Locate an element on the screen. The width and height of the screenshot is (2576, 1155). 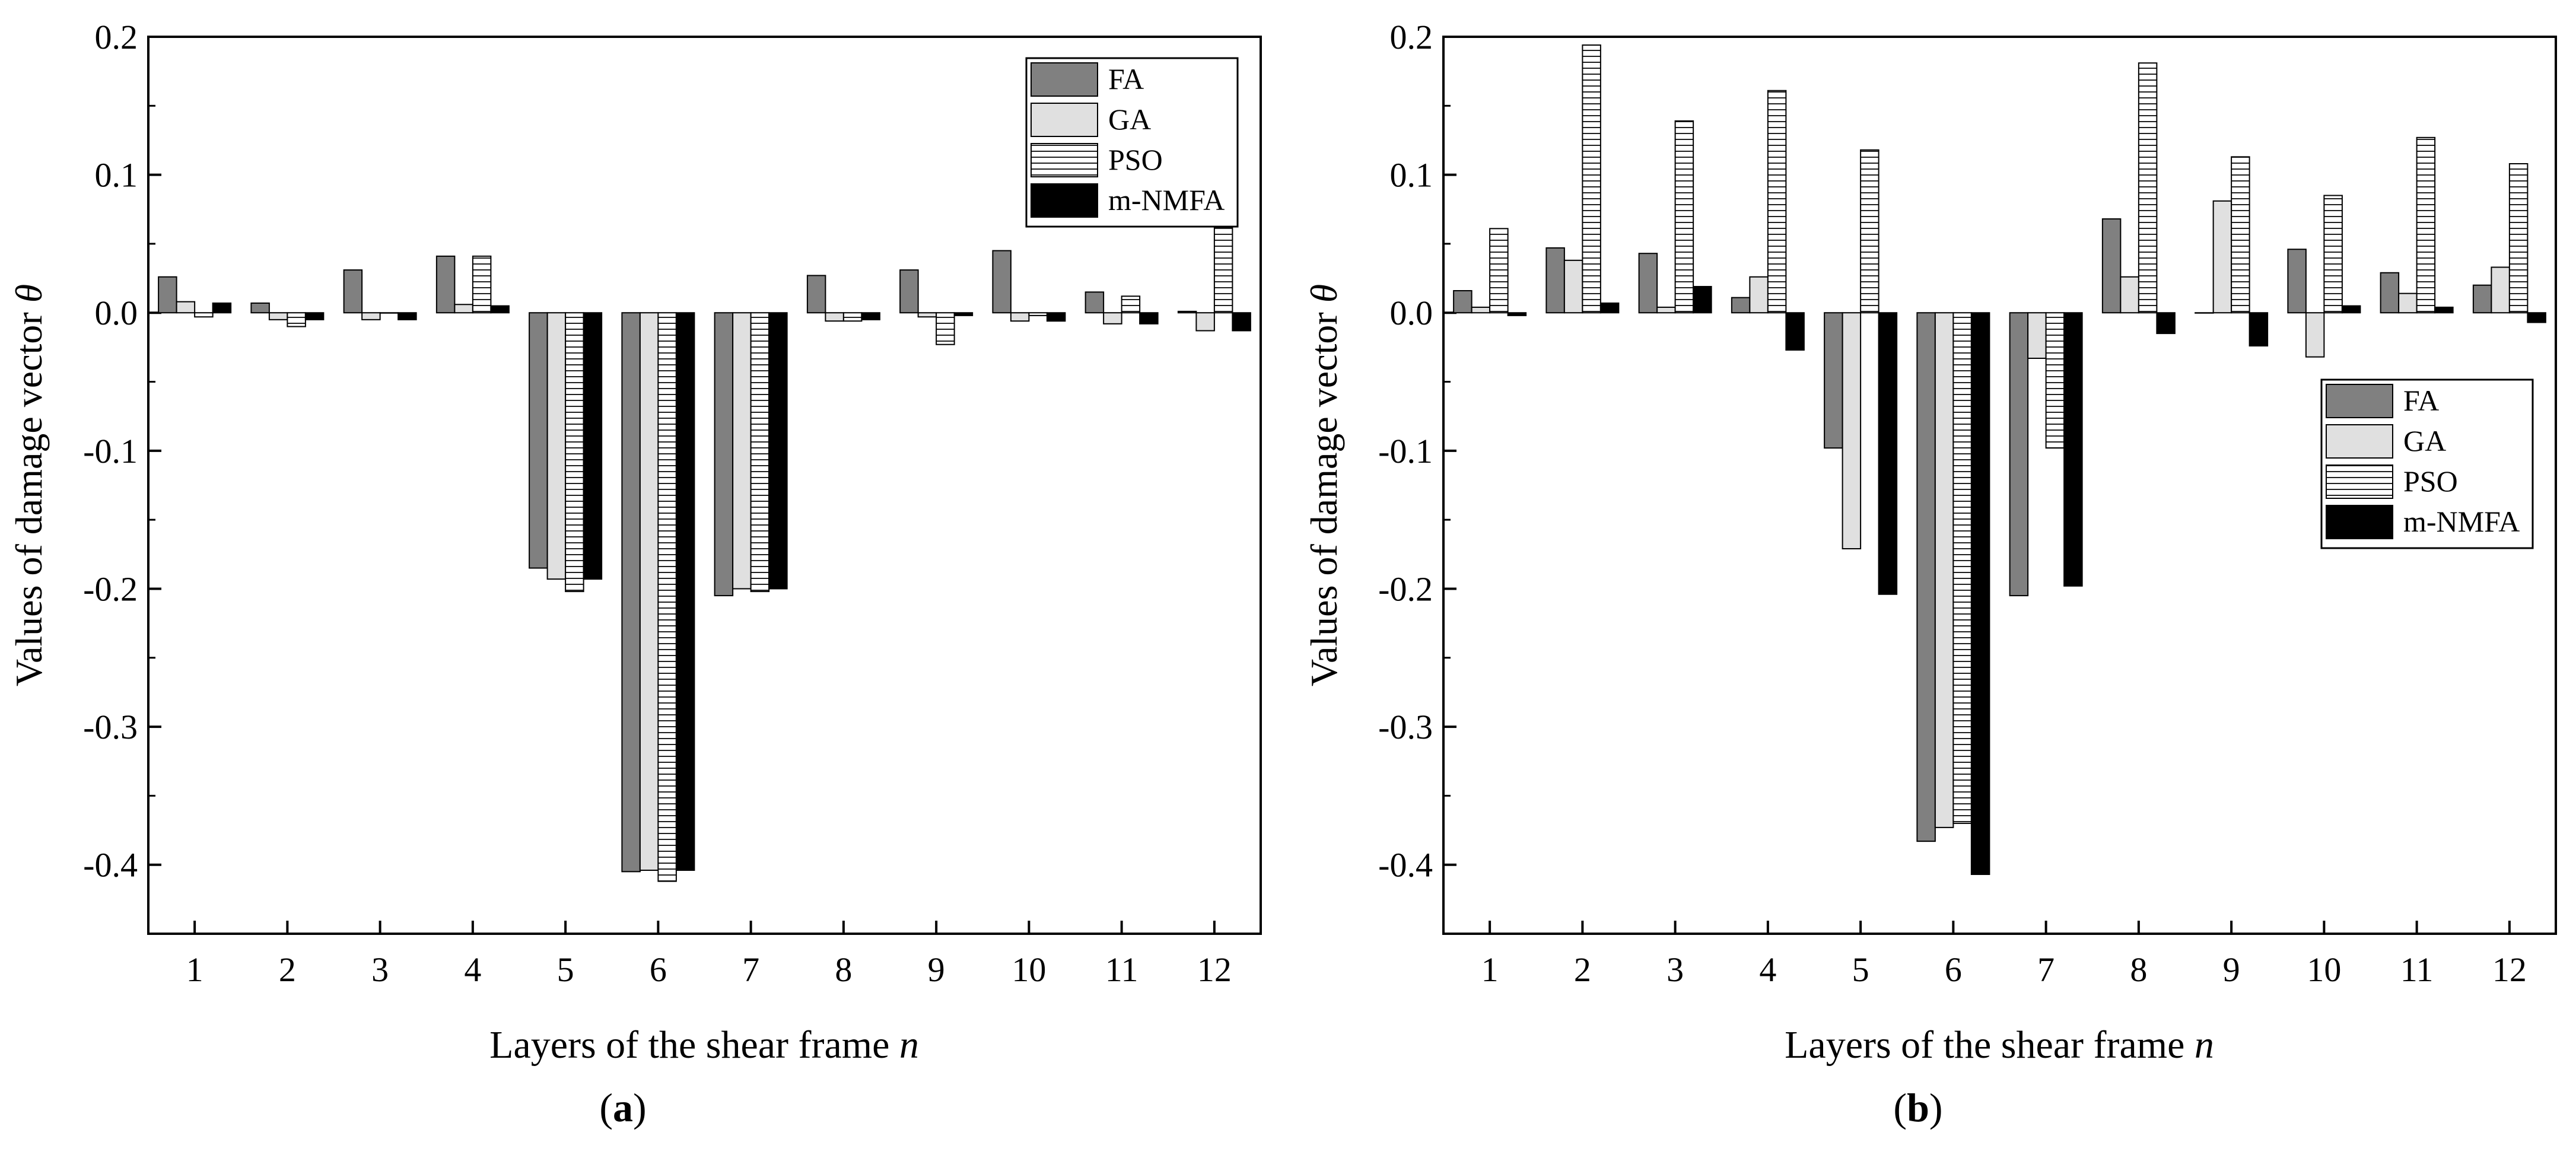
x-axis-label: Layers of the shear frame n is located at coordinates (704, 1045).